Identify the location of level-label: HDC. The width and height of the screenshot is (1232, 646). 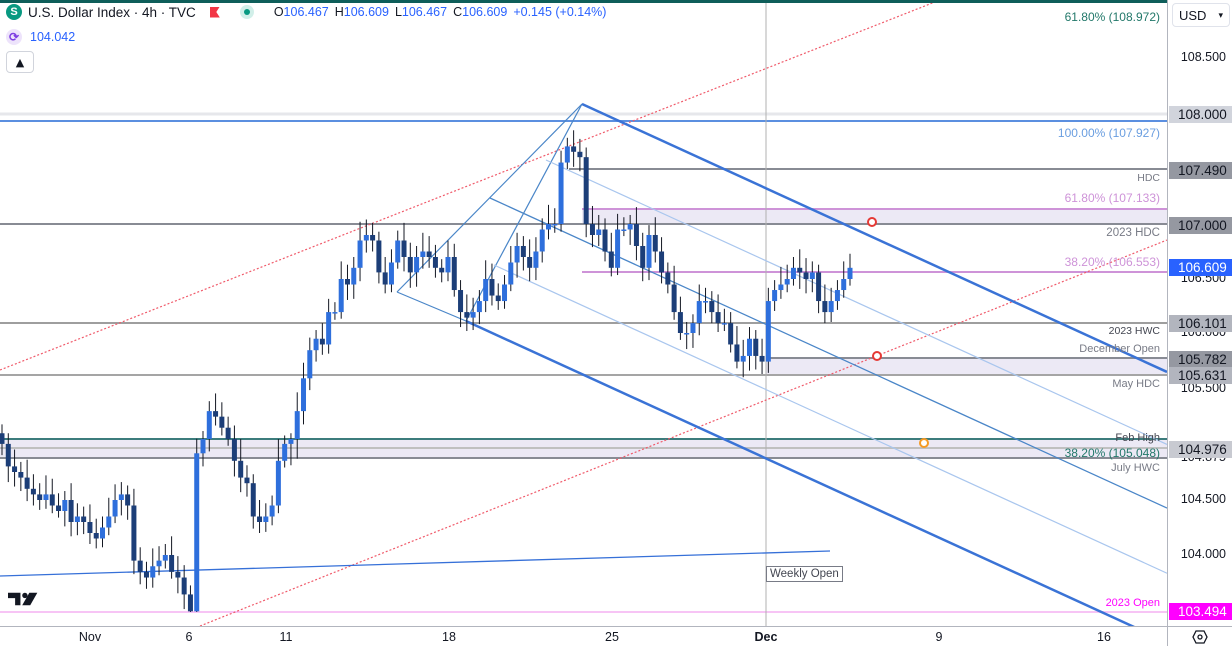
(1148, 178).